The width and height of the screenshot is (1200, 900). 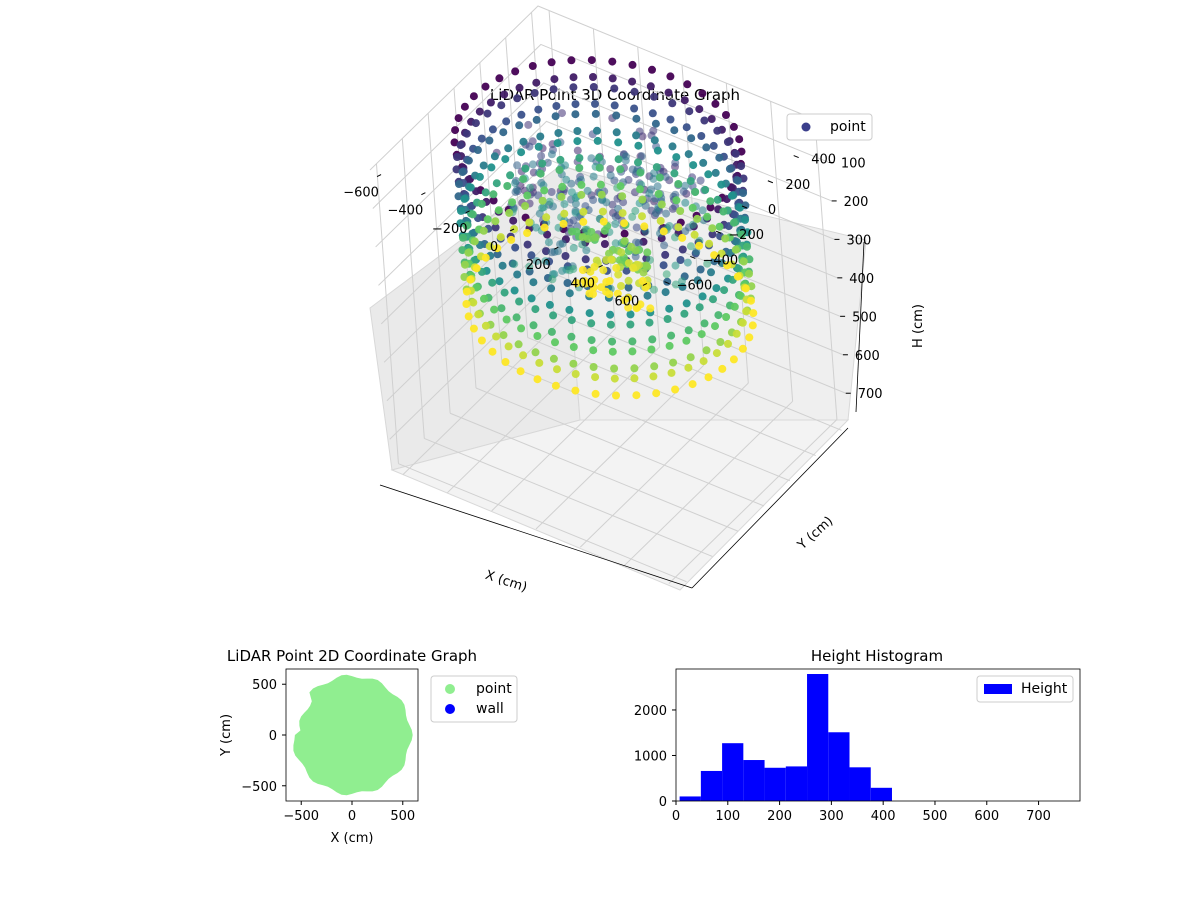 I want to click on x-tick-label-histogram: 500, so click(x=935, y=816).